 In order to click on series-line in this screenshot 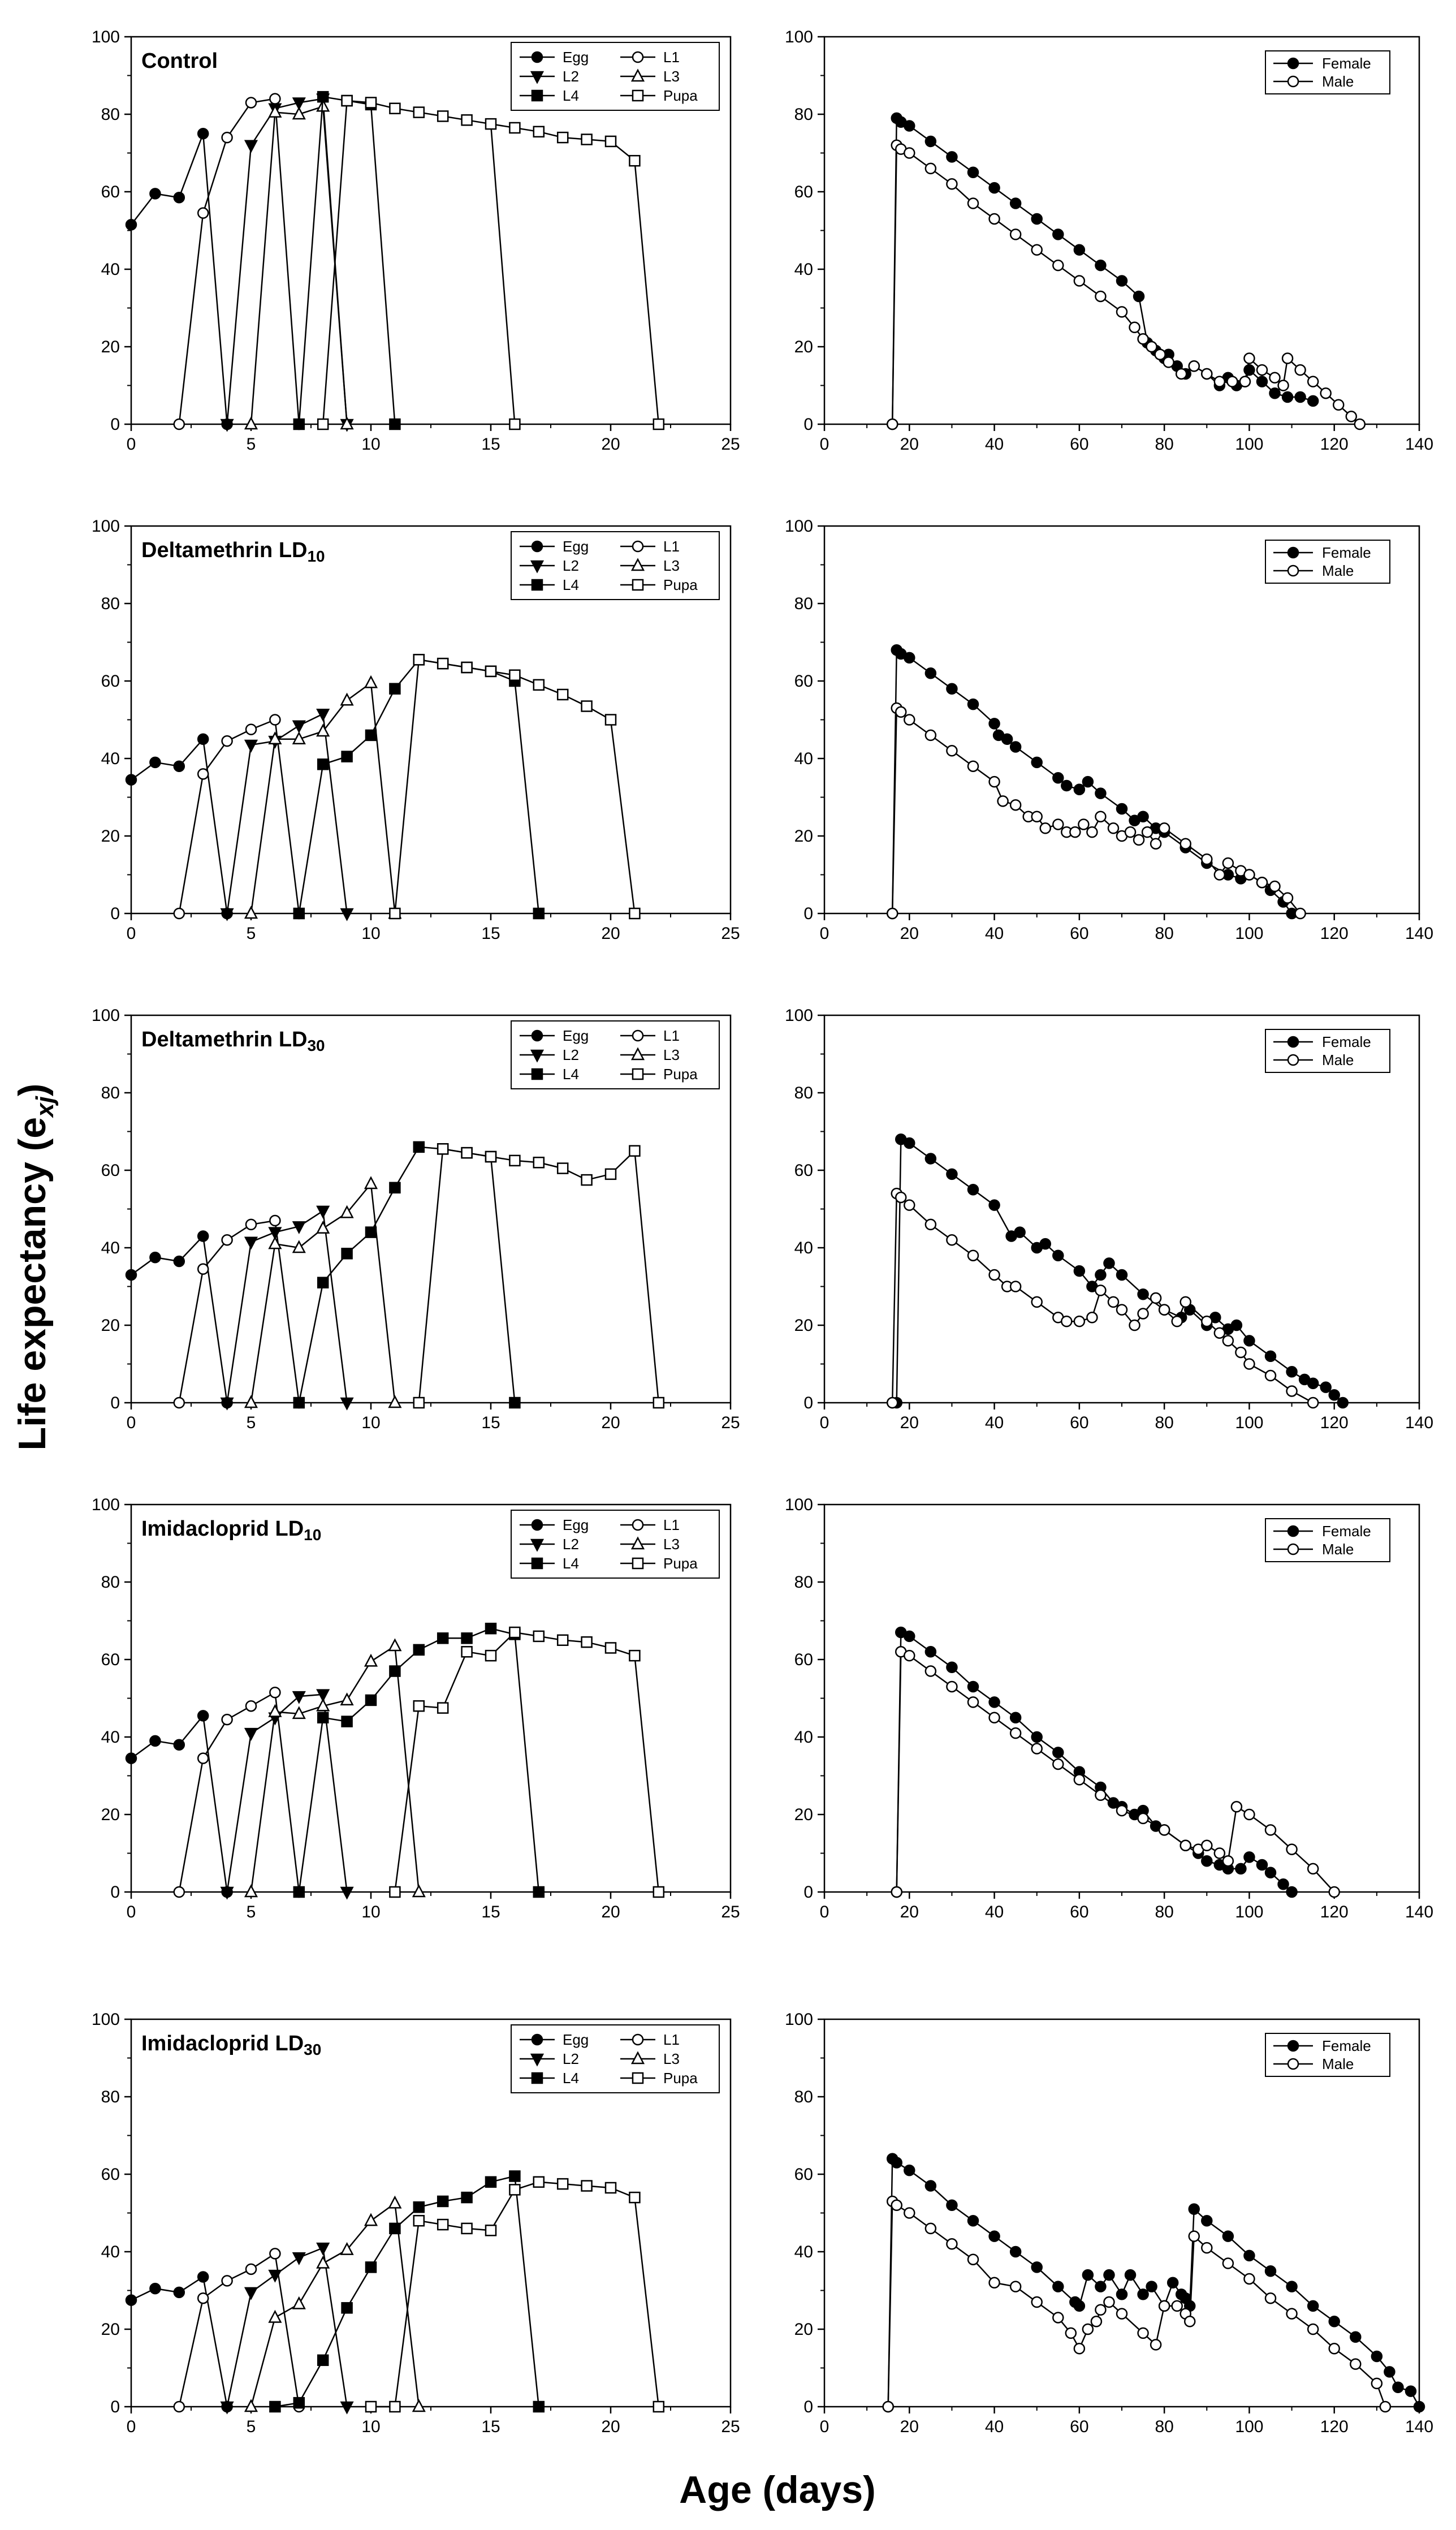, I will do `click(419, 786)`.